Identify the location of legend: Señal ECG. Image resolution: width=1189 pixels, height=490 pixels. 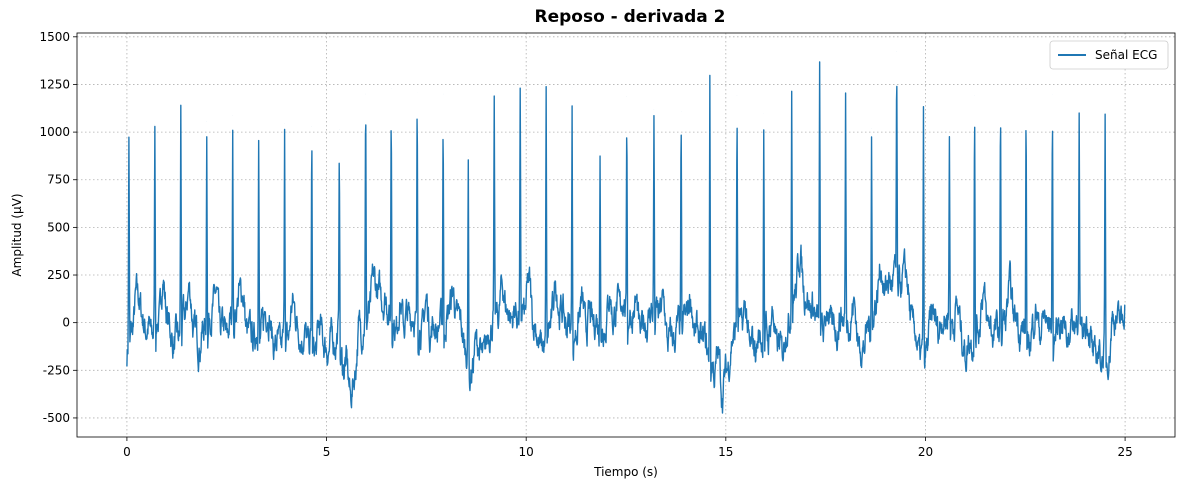
(1109, 55).